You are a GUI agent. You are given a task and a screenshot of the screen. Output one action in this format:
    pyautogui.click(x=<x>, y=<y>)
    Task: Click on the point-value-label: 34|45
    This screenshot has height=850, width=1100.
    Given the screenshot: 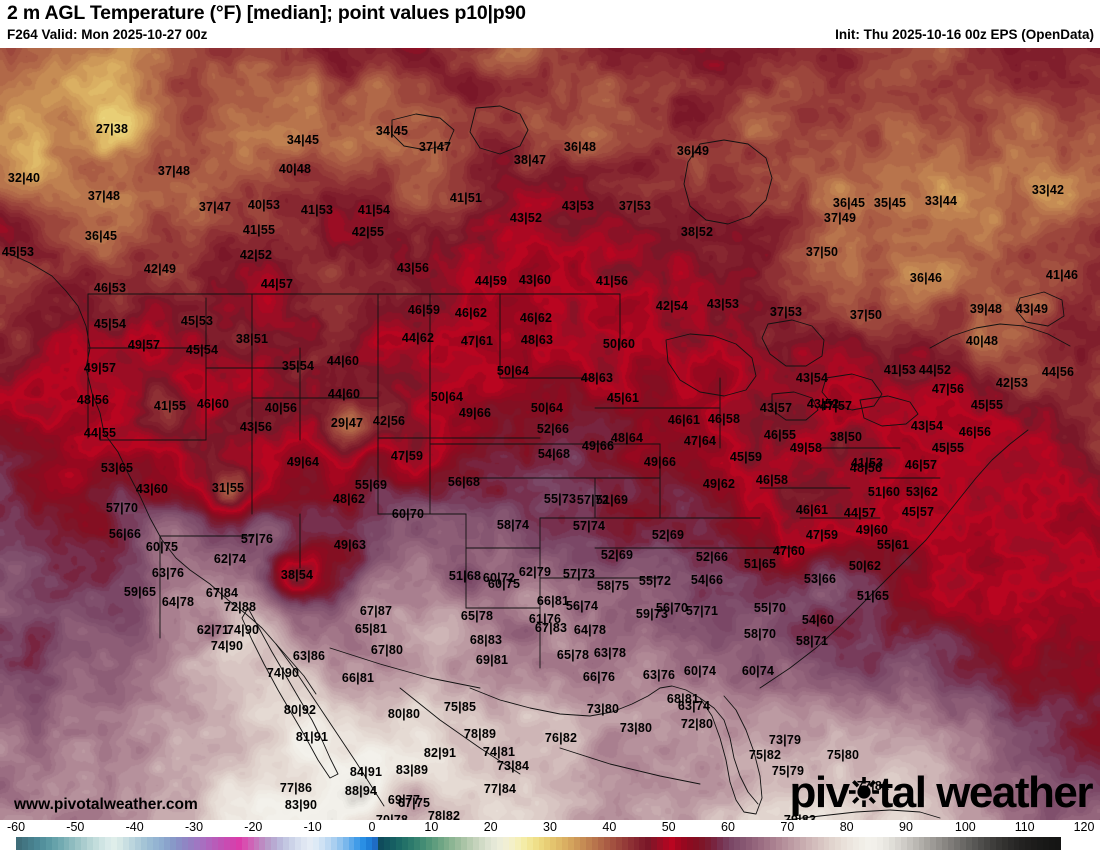 What is the action you would take?
    pyautogui.click(x=392, y=130)
    